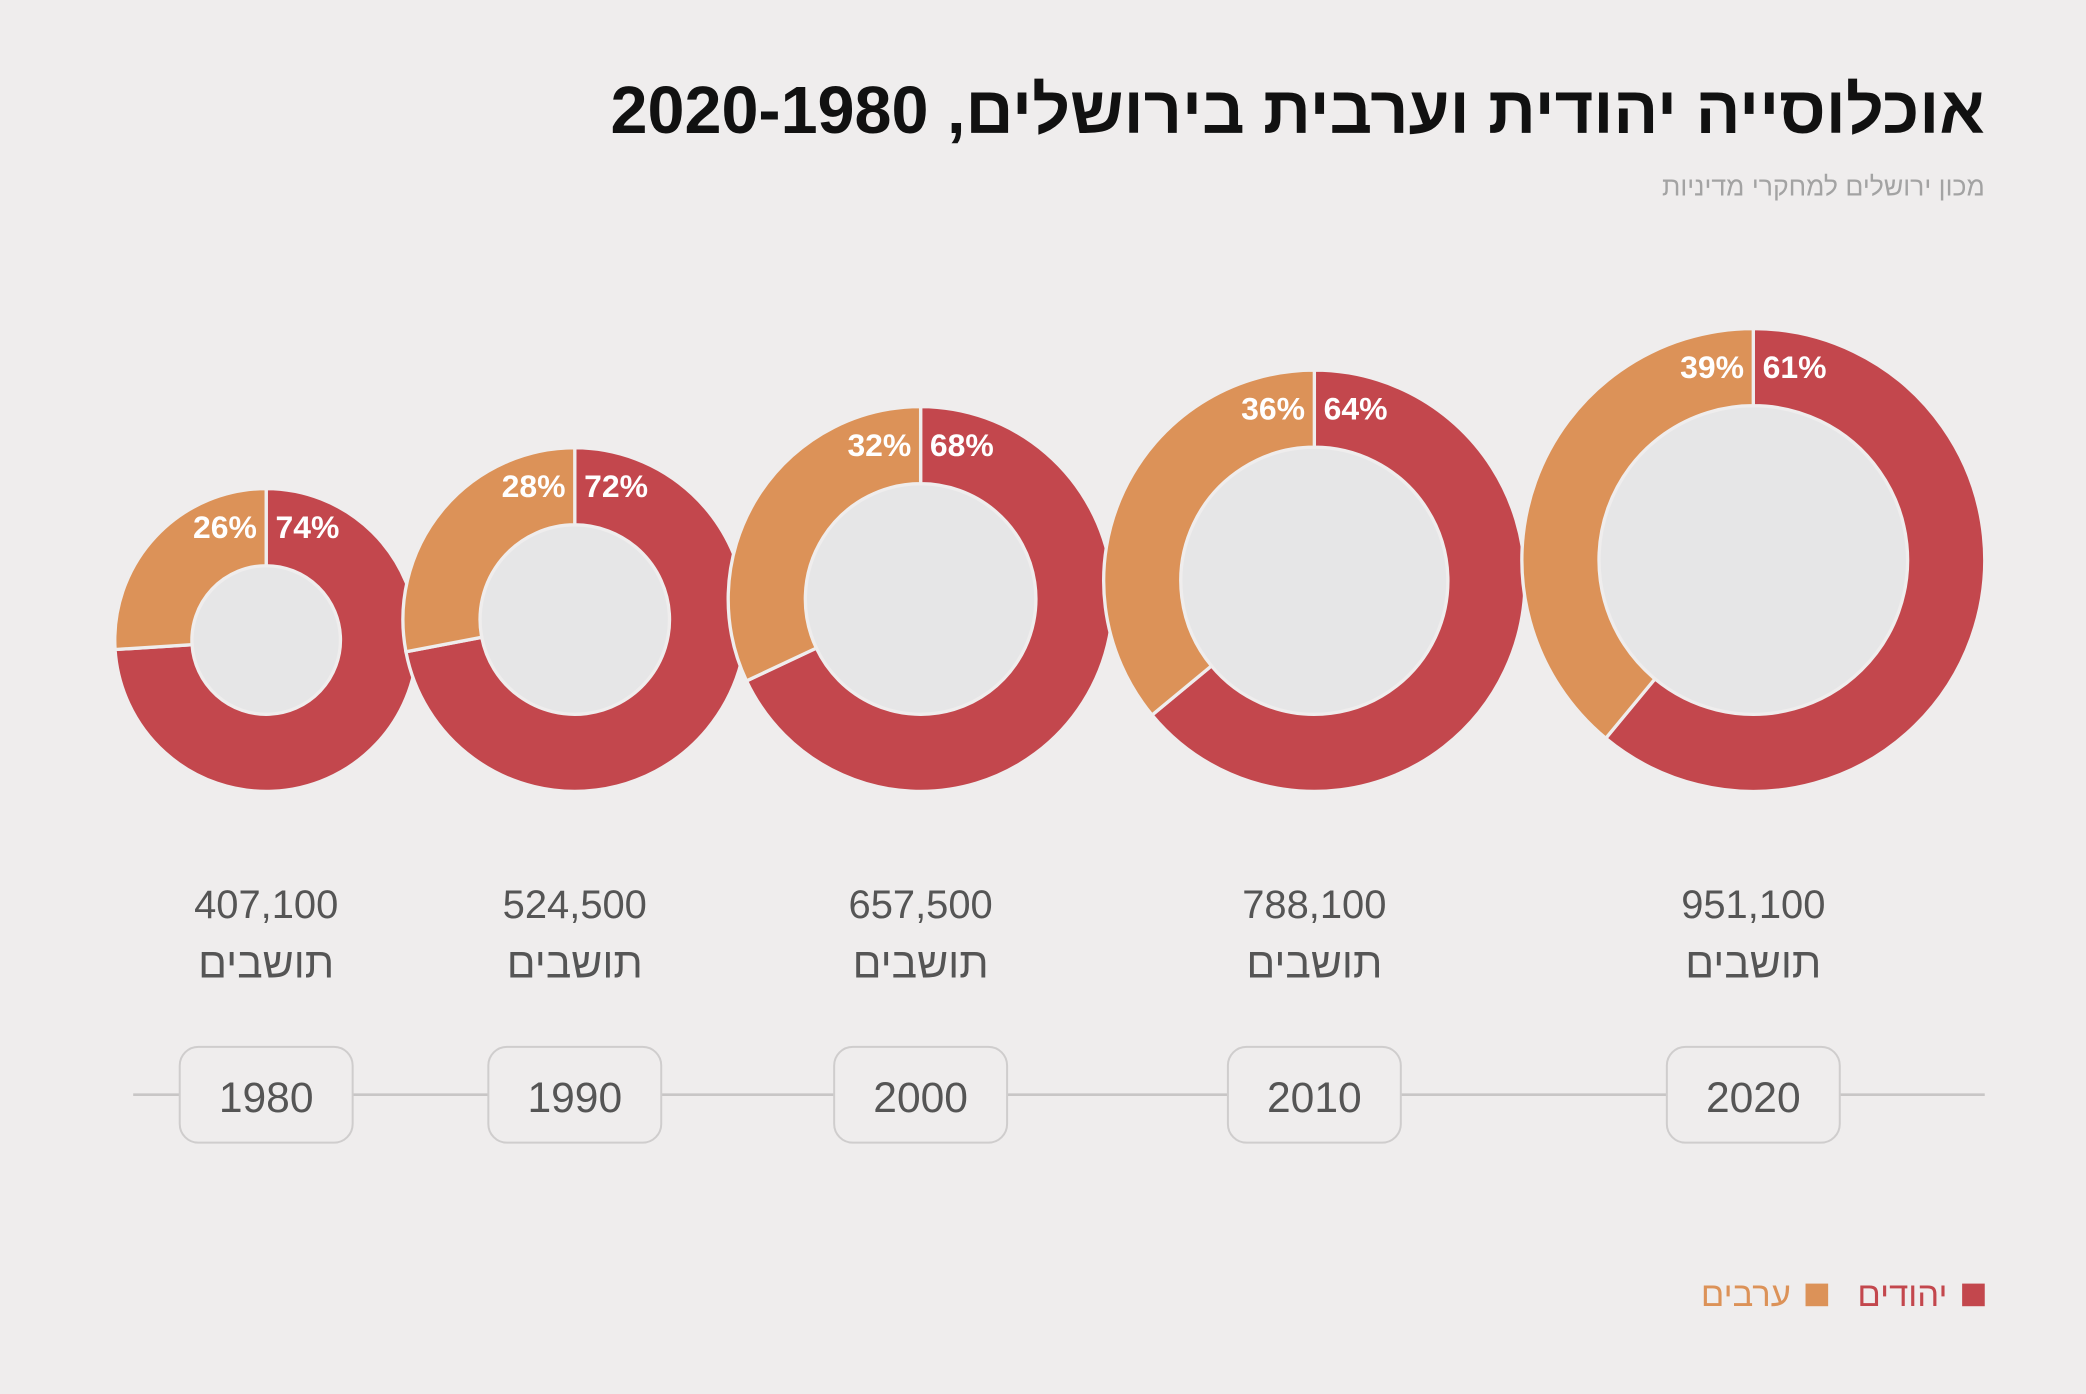 The height and width of the screenshot is (1394, 2086). Describe the element at coordinates (266, 1098) in the screenshot. I see `year-label: 1980` at that location.